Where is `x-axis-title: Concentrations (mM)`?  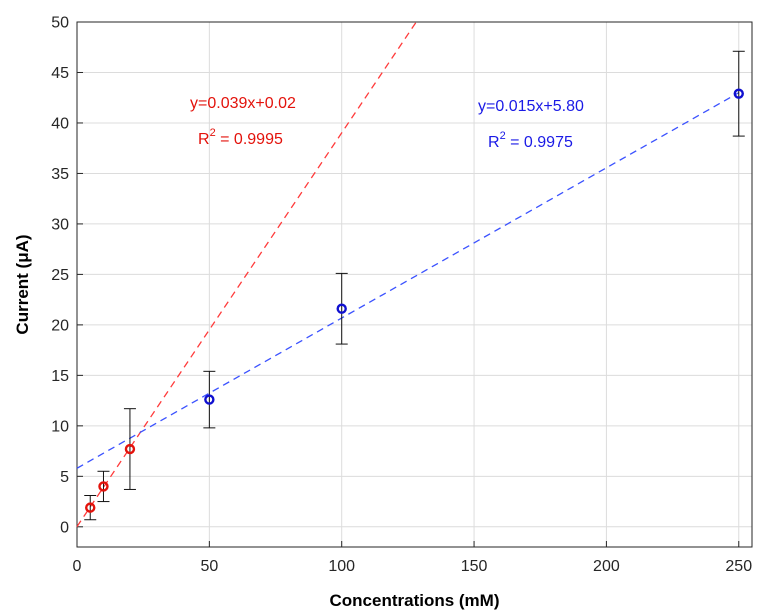
x-axis-title: Concentrations (mM) is located at coordinates (415, 600).